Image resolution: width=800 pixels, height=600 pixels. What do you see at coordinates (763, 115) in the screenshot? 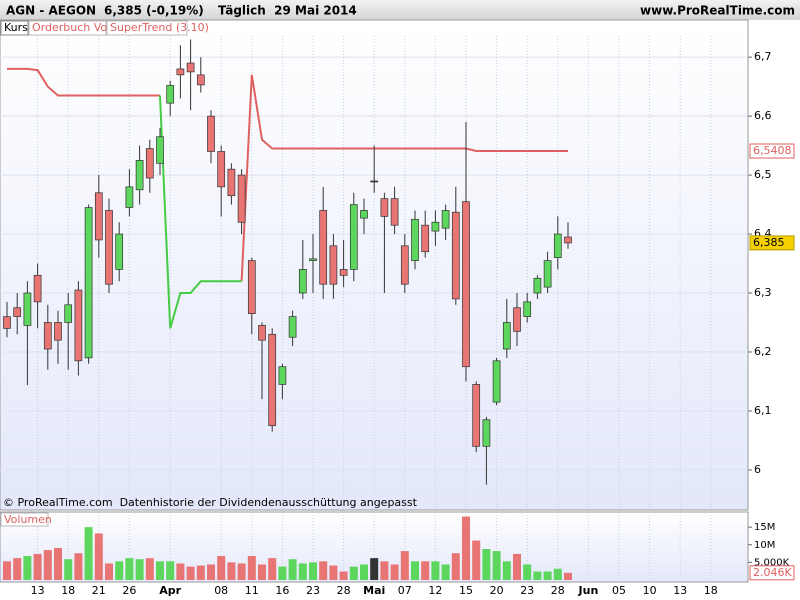
I see `y-tick-label: 6,6` at bounding box center [763, 115].